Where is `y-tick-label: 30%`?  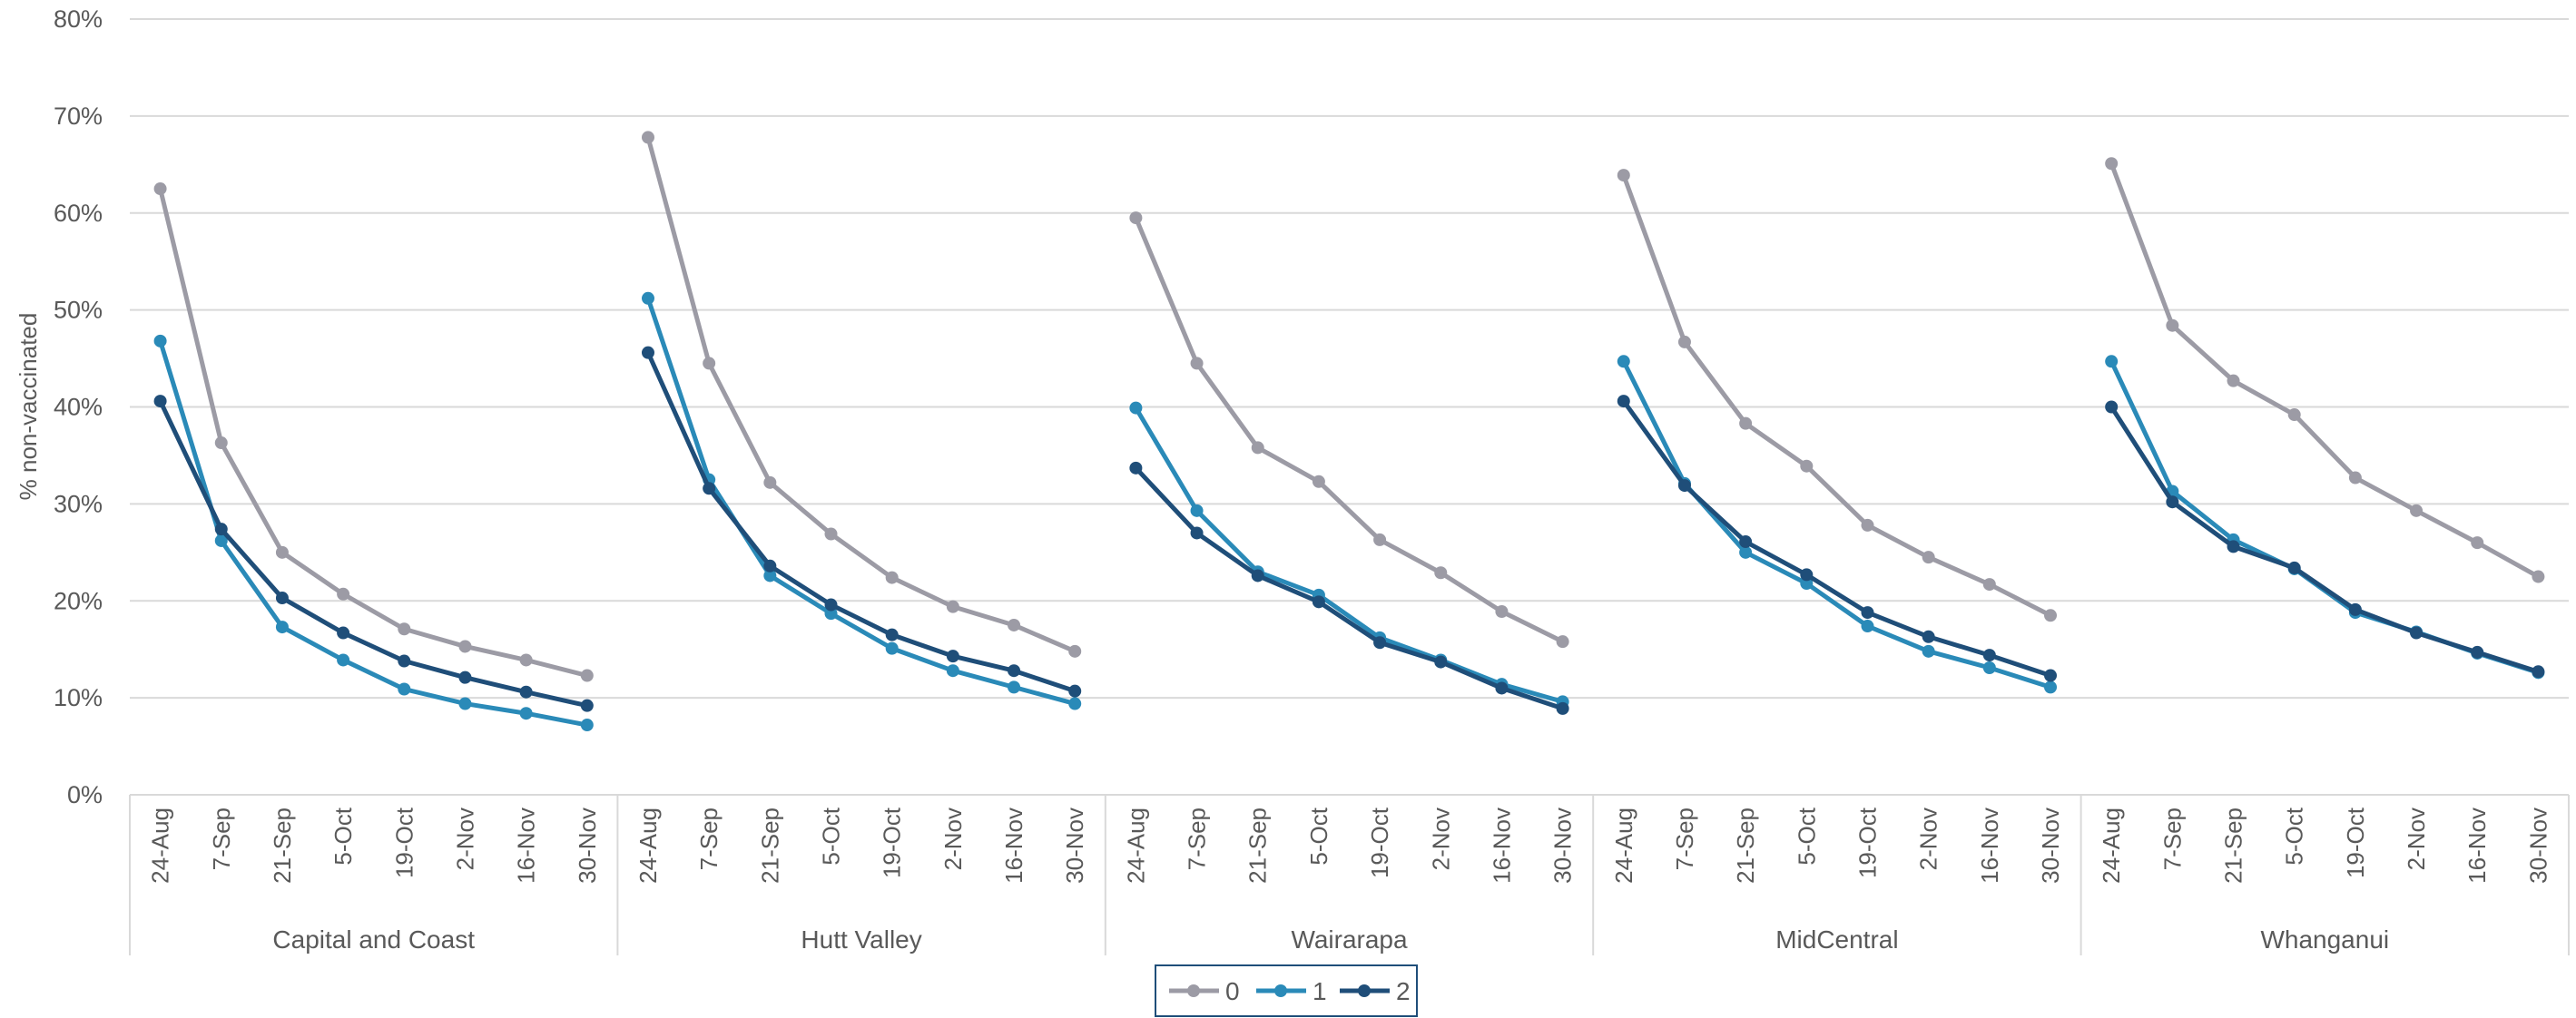
y-tick-label: 30% is located at coordinates (78, 504).